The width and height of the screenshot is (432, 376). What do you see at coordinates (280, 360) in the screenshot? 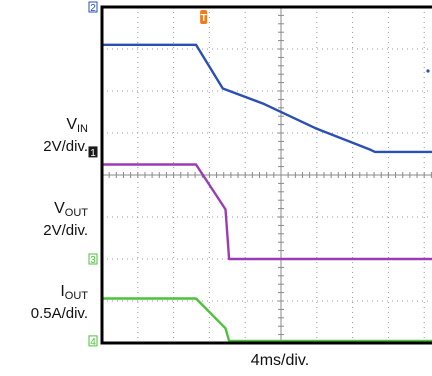
I see `x-axis-label: 4ms/div.` at bounding box center [280, 360].